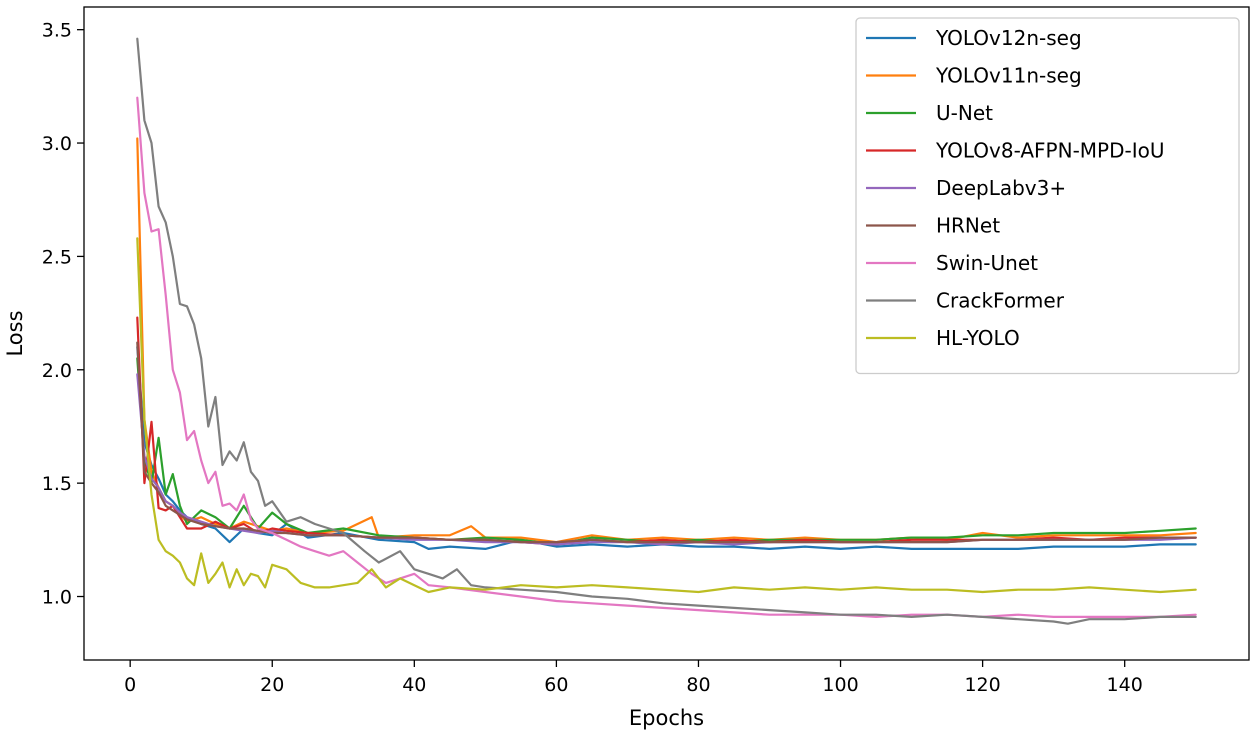 The image size is (1255, 734). What do you see at coordinates (63, 314) in the screenshot?
I see `y-axis-ticks: 1.0 1.5 2.0 2.5 3.0 3.5` at bounding box center [63, 314].